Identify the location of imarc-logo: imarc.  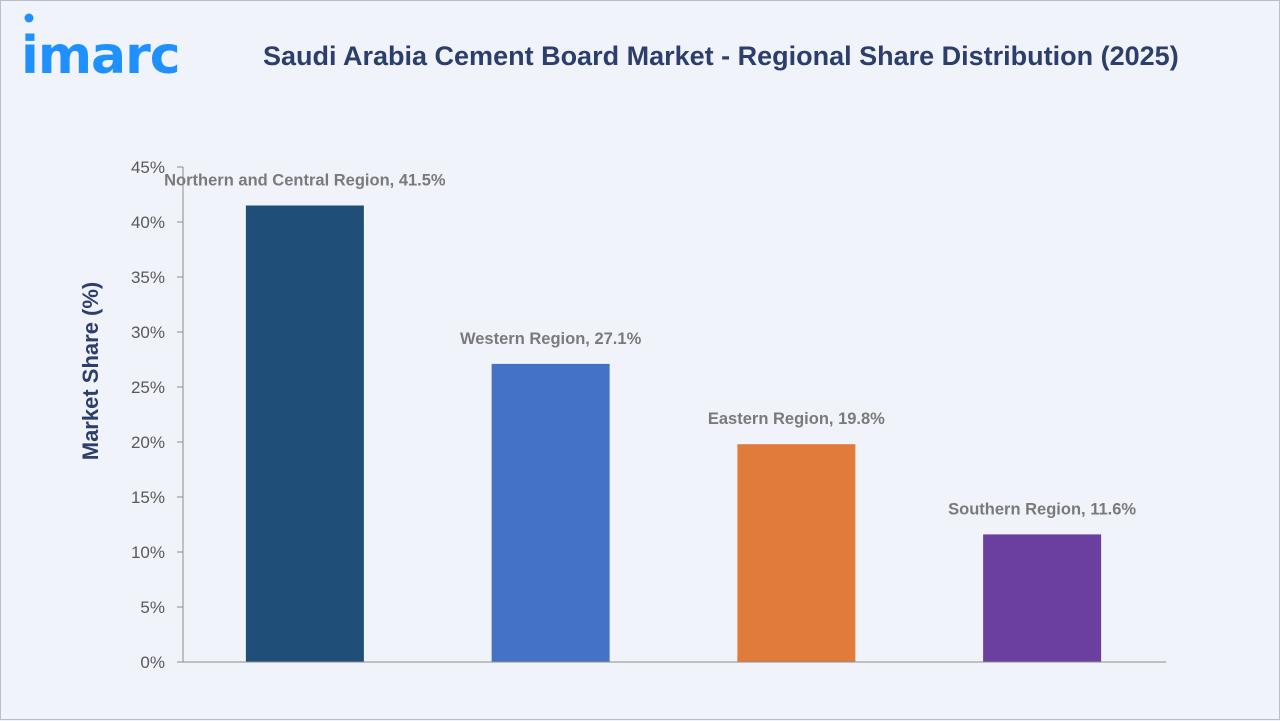
(101, 47).